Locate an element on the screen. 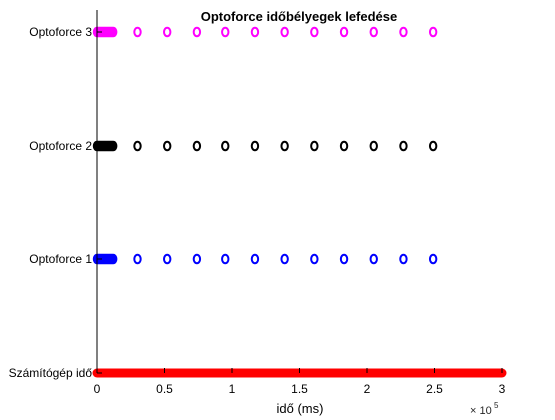 This screenshot has height=420, width=555. x-axis-ticks: 0 0.5 1 1.5 2 2.5 3 is located at coordinates (300, 382).